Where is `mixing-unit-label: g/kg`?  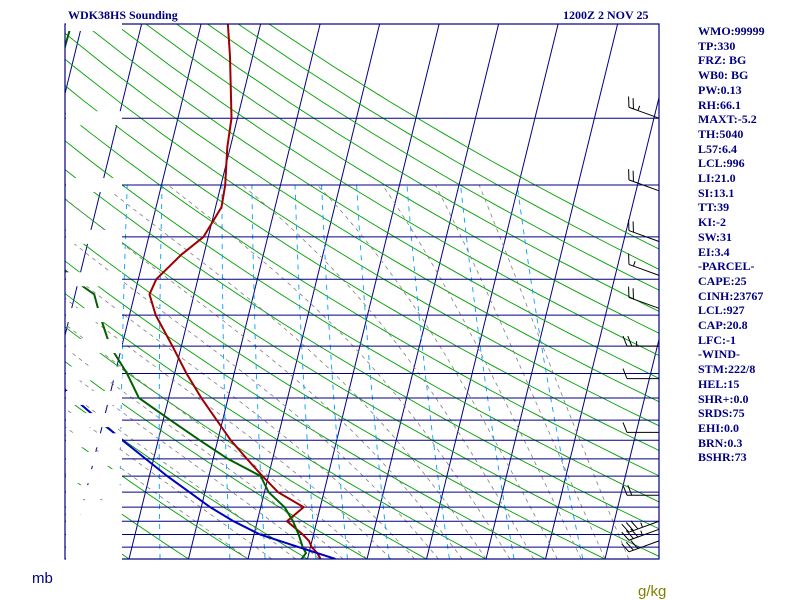 mixing-unit-label: g/kg is located at coordinates (652, 591).